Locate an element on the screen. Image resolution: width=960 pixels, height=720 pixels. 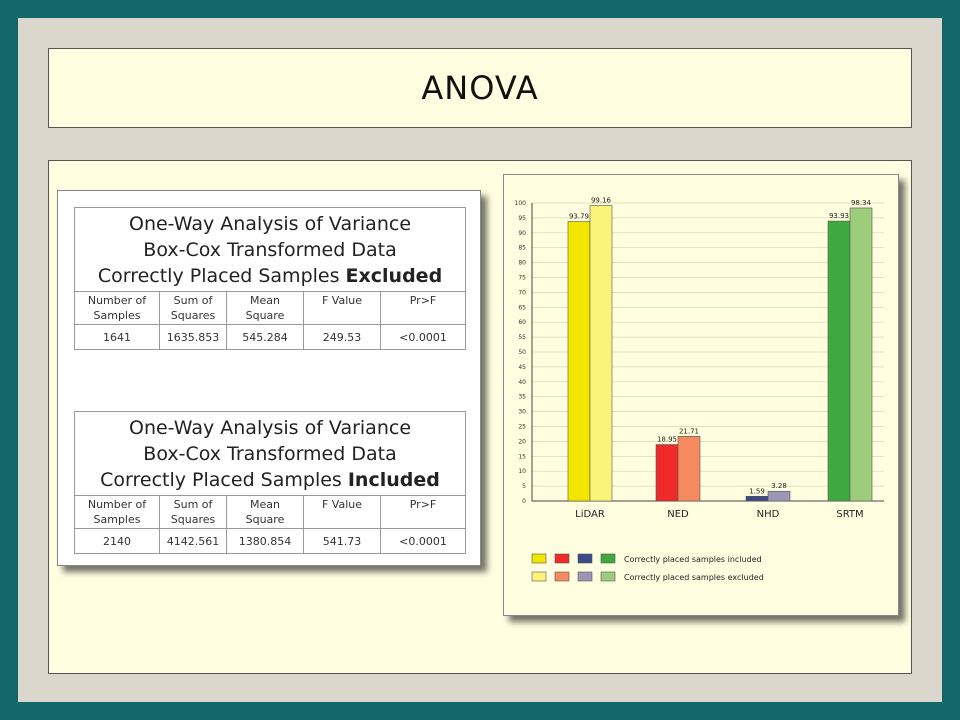
bar-layer is located at coordinates (720, 353).